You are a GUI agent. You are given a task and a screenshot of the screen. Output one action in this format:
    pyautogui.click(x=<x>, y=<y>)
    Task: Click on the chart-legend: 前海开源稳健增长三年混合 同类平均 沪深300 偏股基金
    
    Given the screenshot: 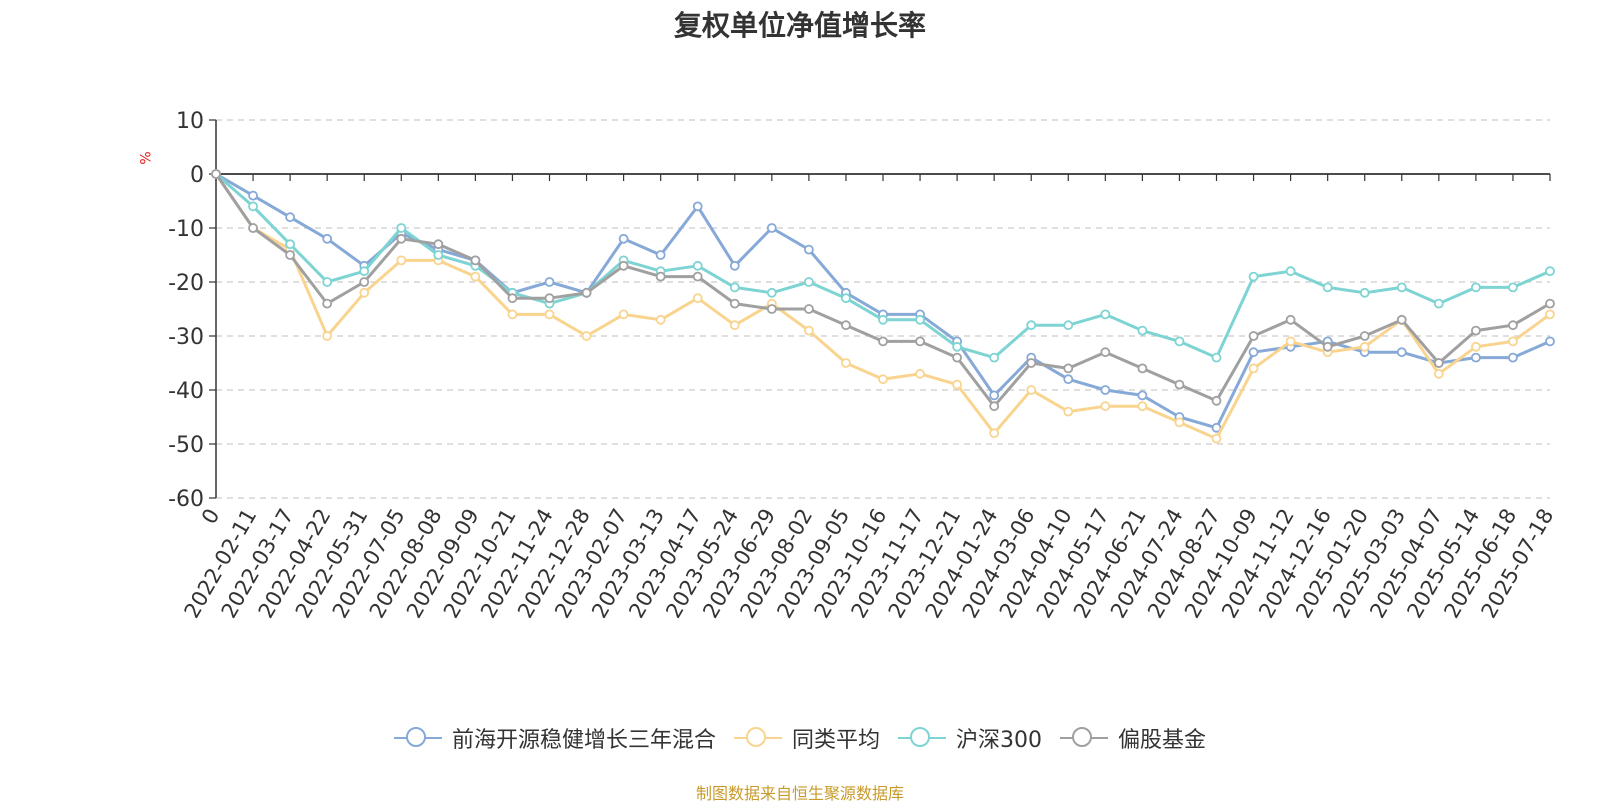 What is the action you would take?
    pyautogui.click(x=800, y=738)
    